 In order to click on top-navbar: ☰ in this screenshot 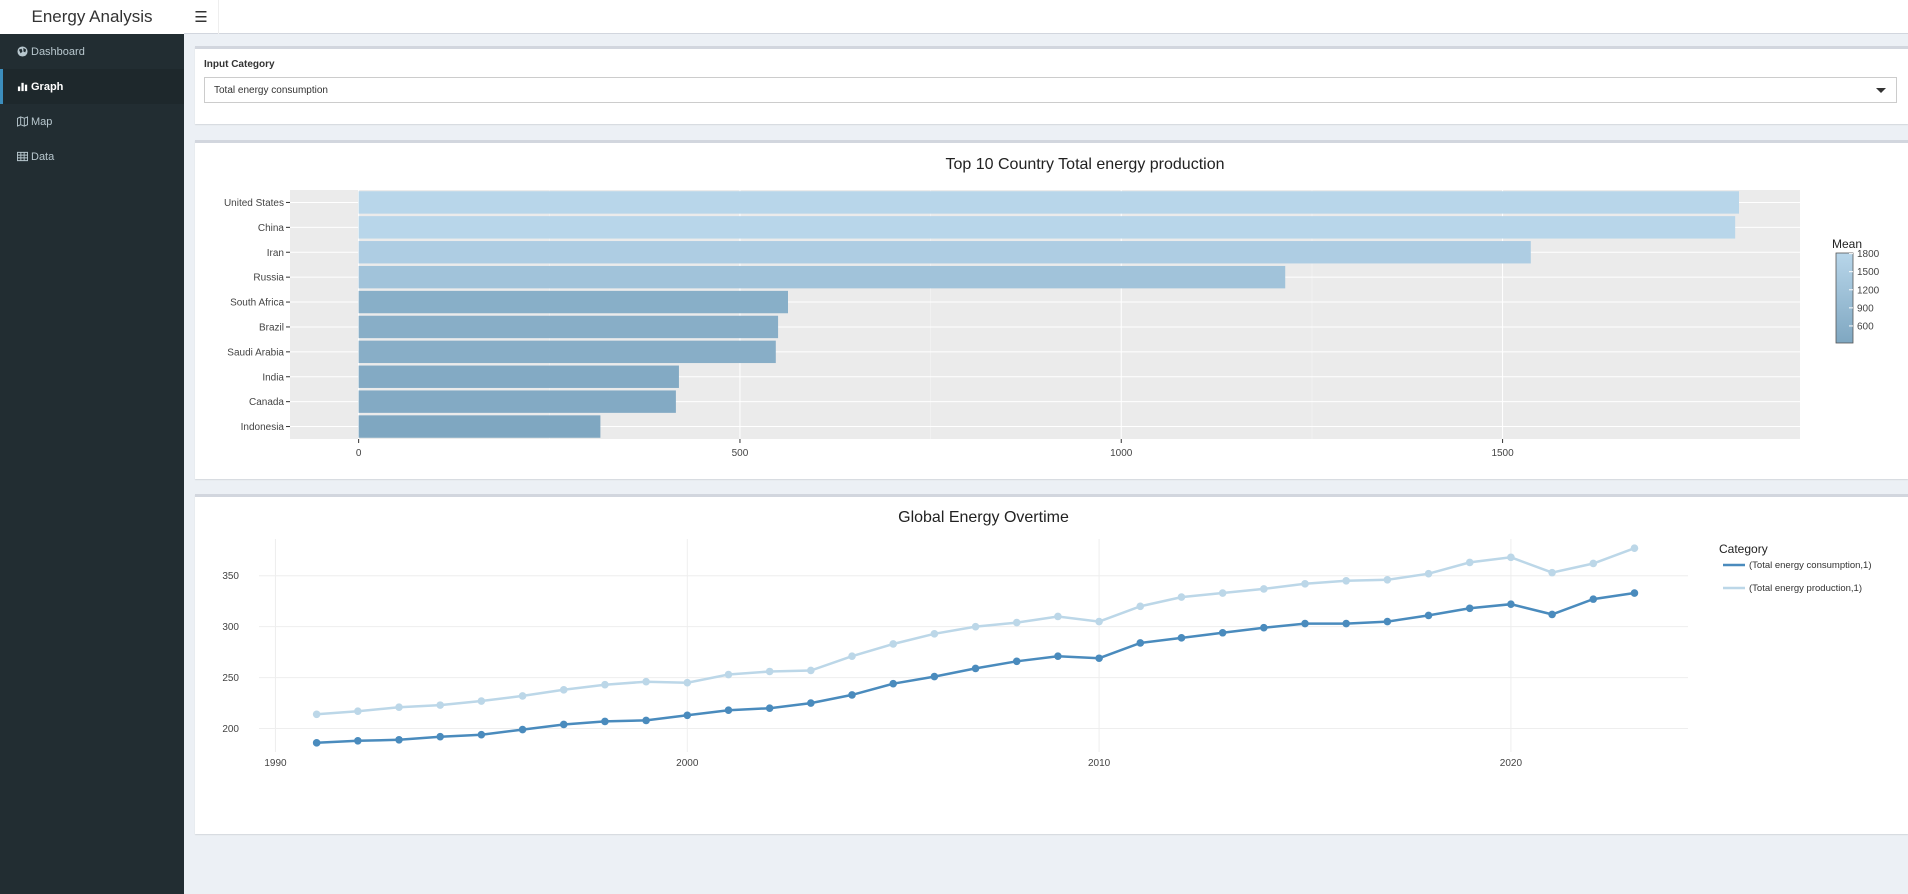, I will do `click(1046, 17)`.